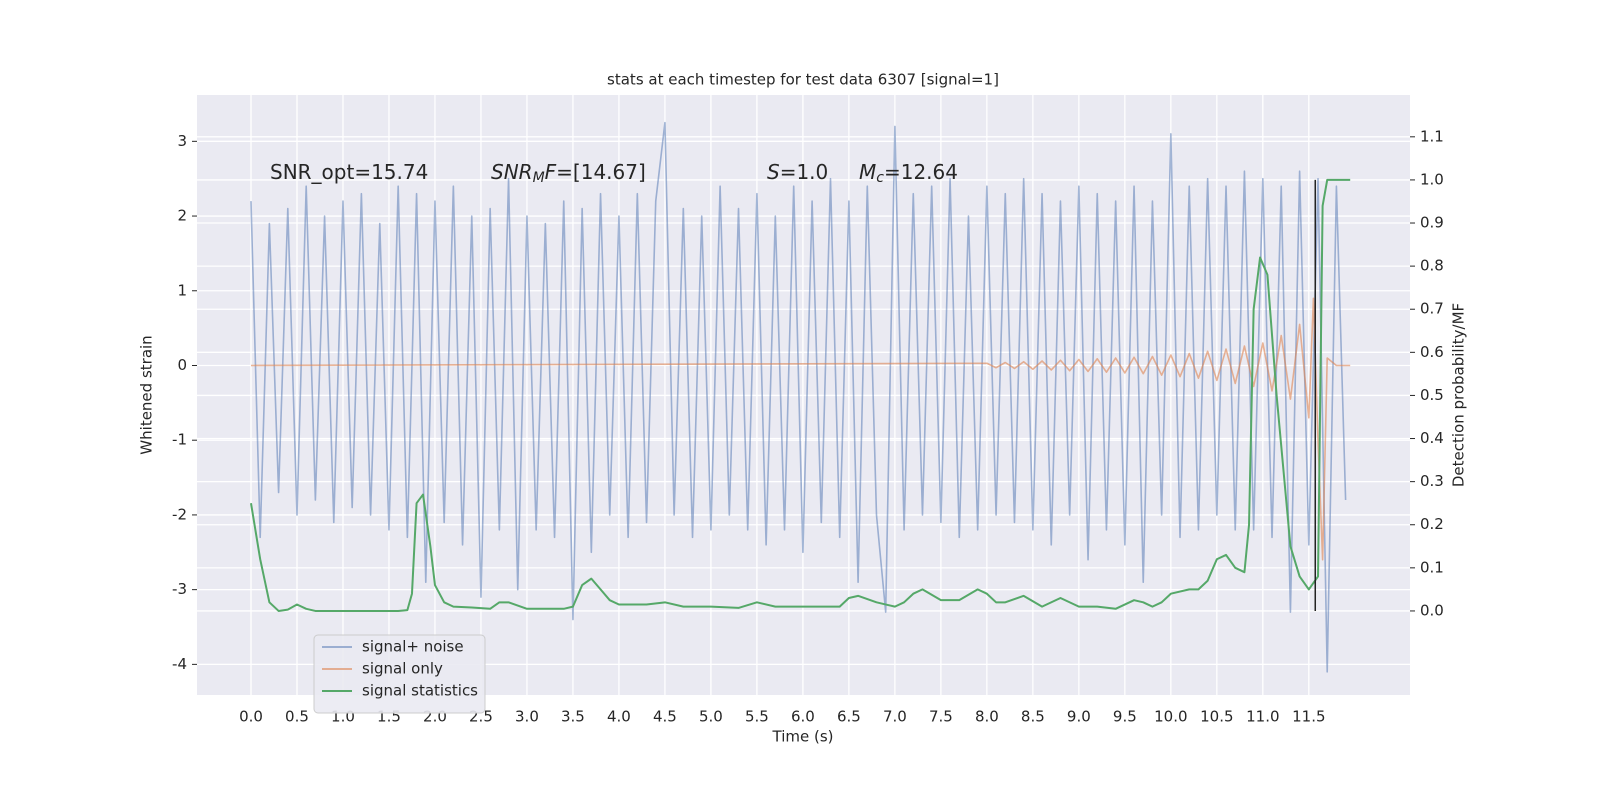 The width and height of the screenshot is (1600, 800). Describe the element at coordinates (527, 717) in the screenshot. I see `x-tick-label: 3.0` at that location.